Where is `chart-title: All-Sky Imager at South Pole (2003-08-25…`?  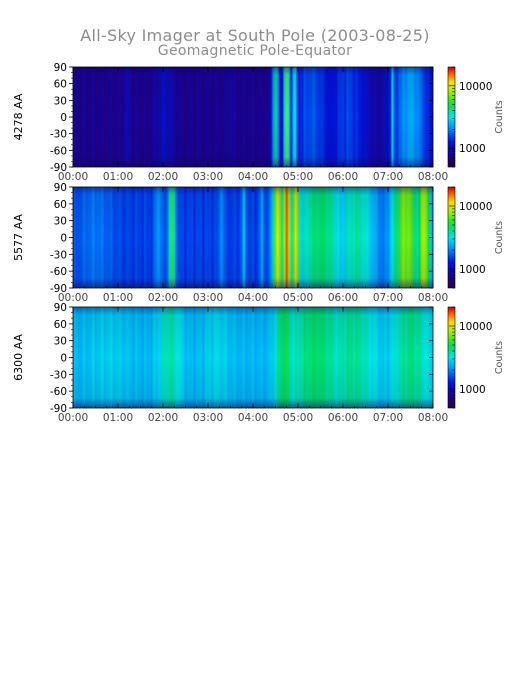
chart-title: All-Sky Imager at South Pole (2003-08-25… is located at coordinates (255, 35).